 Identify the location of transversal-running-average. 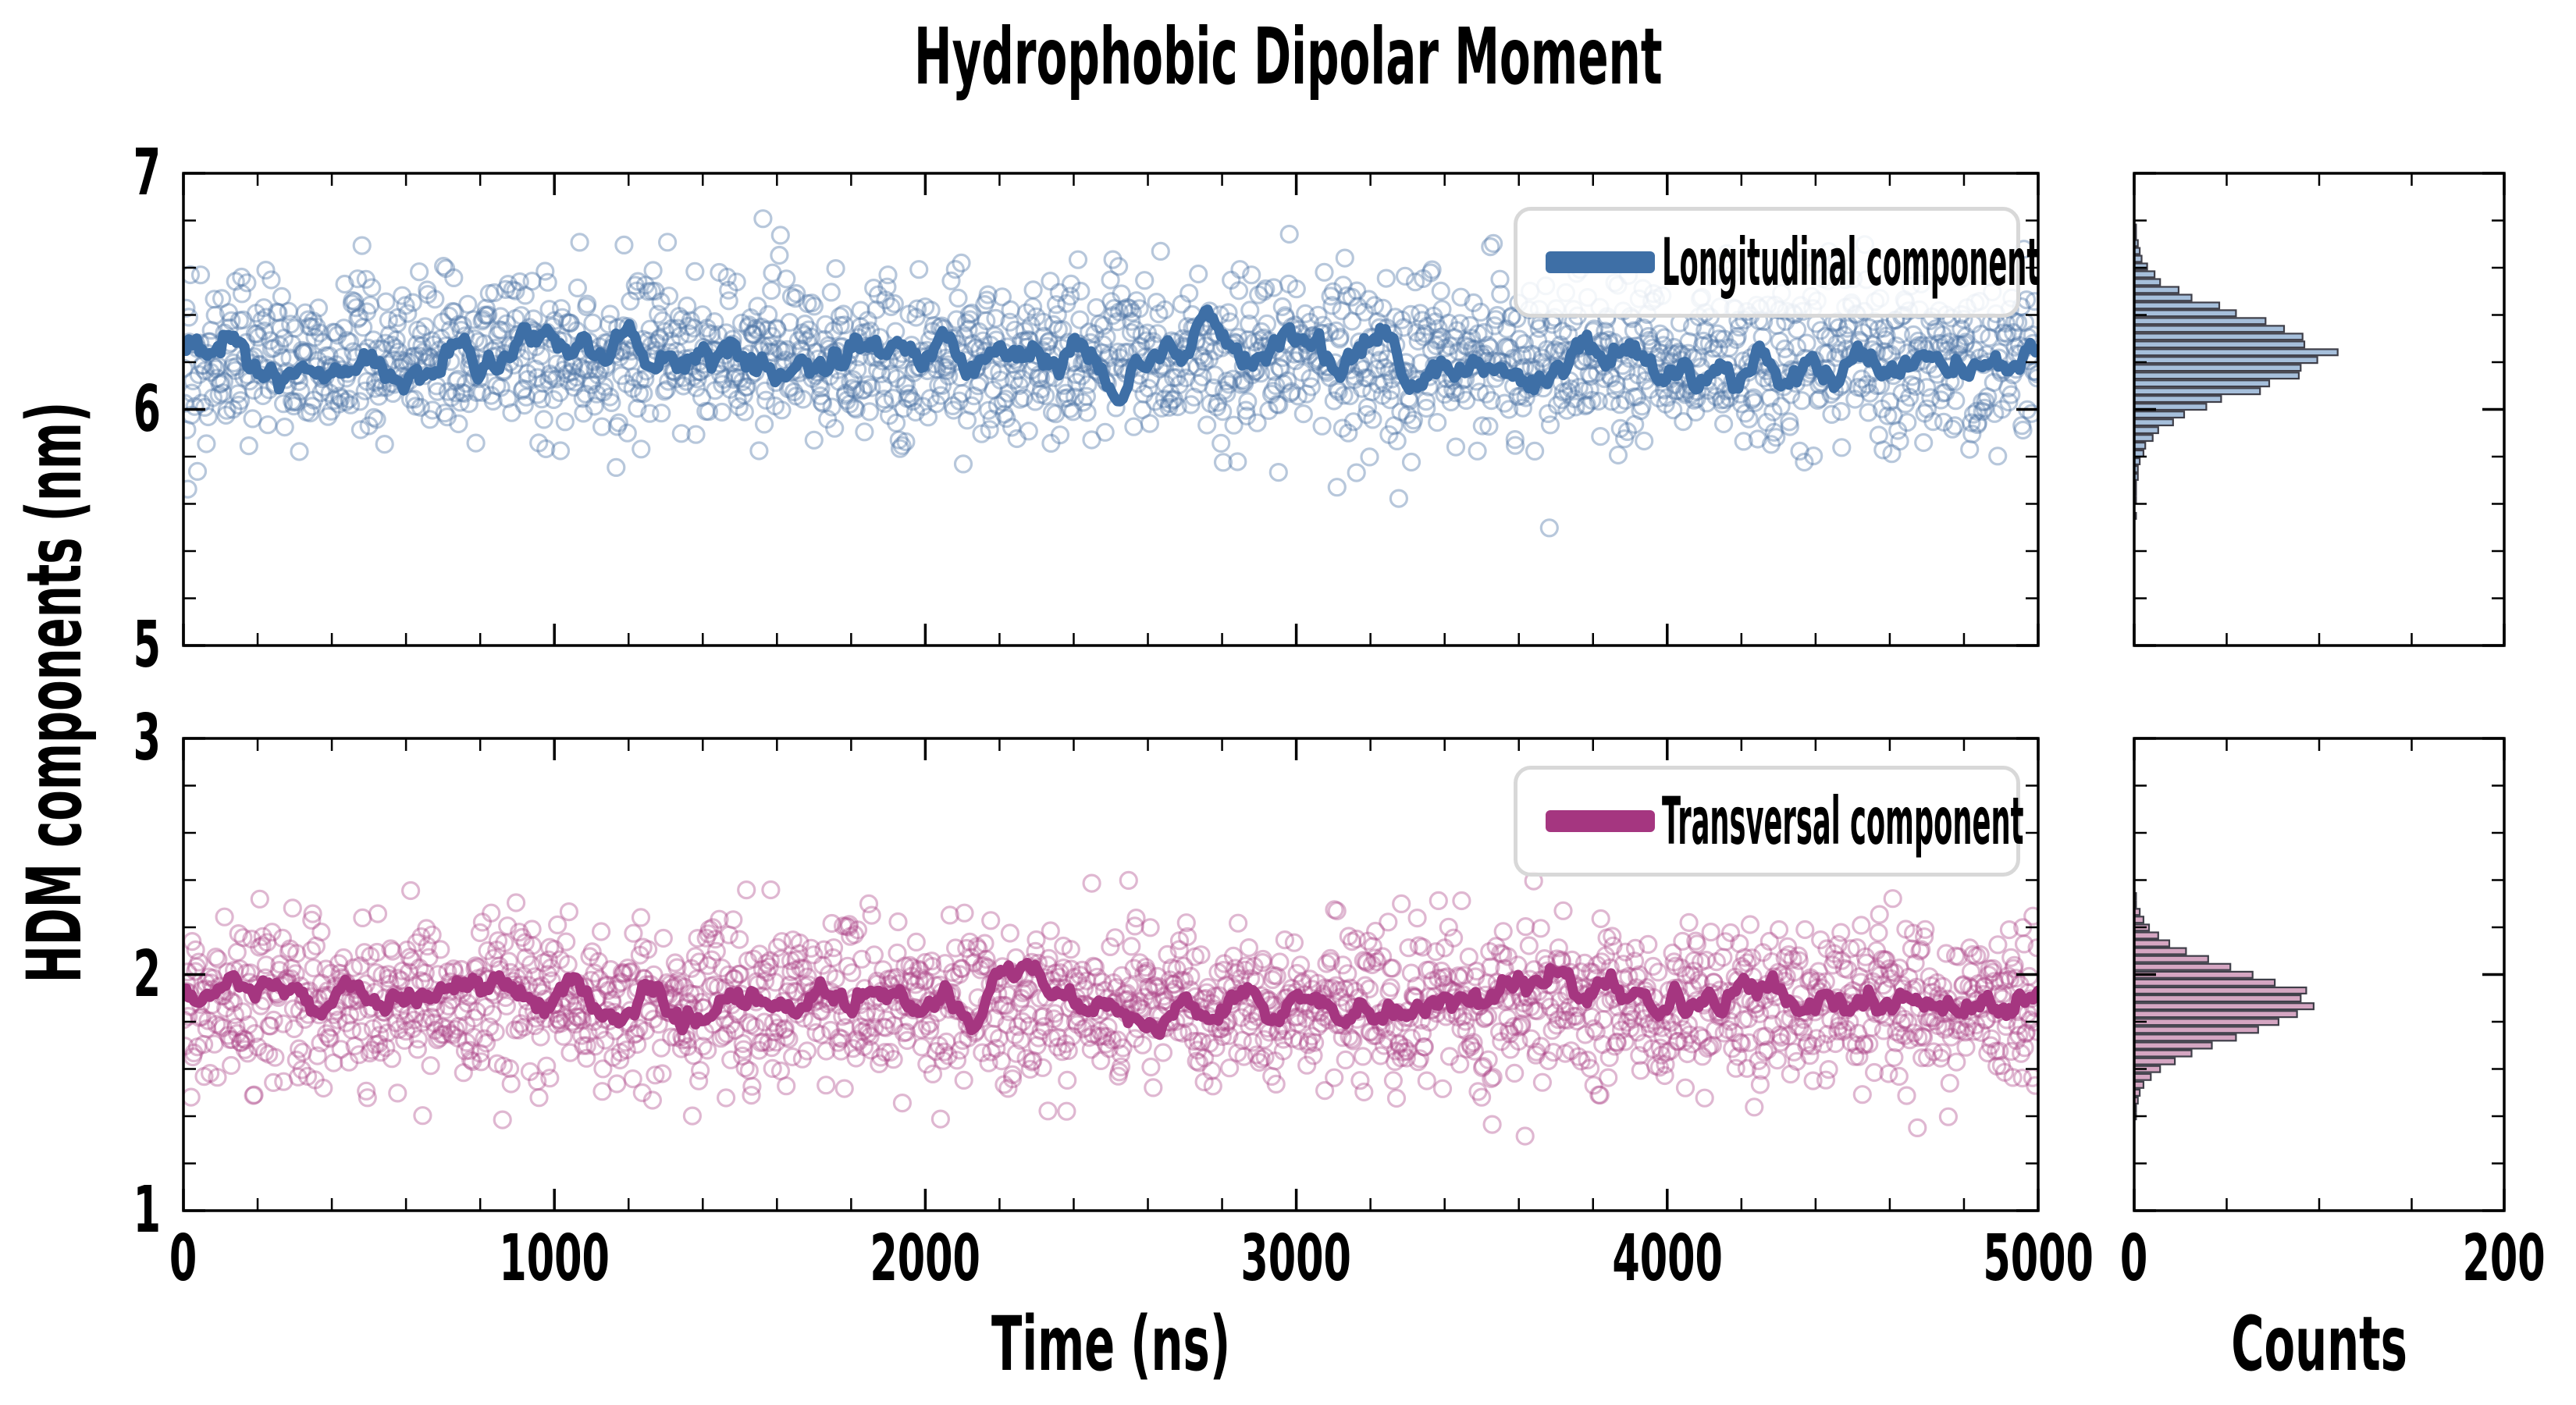
(1110, 999).